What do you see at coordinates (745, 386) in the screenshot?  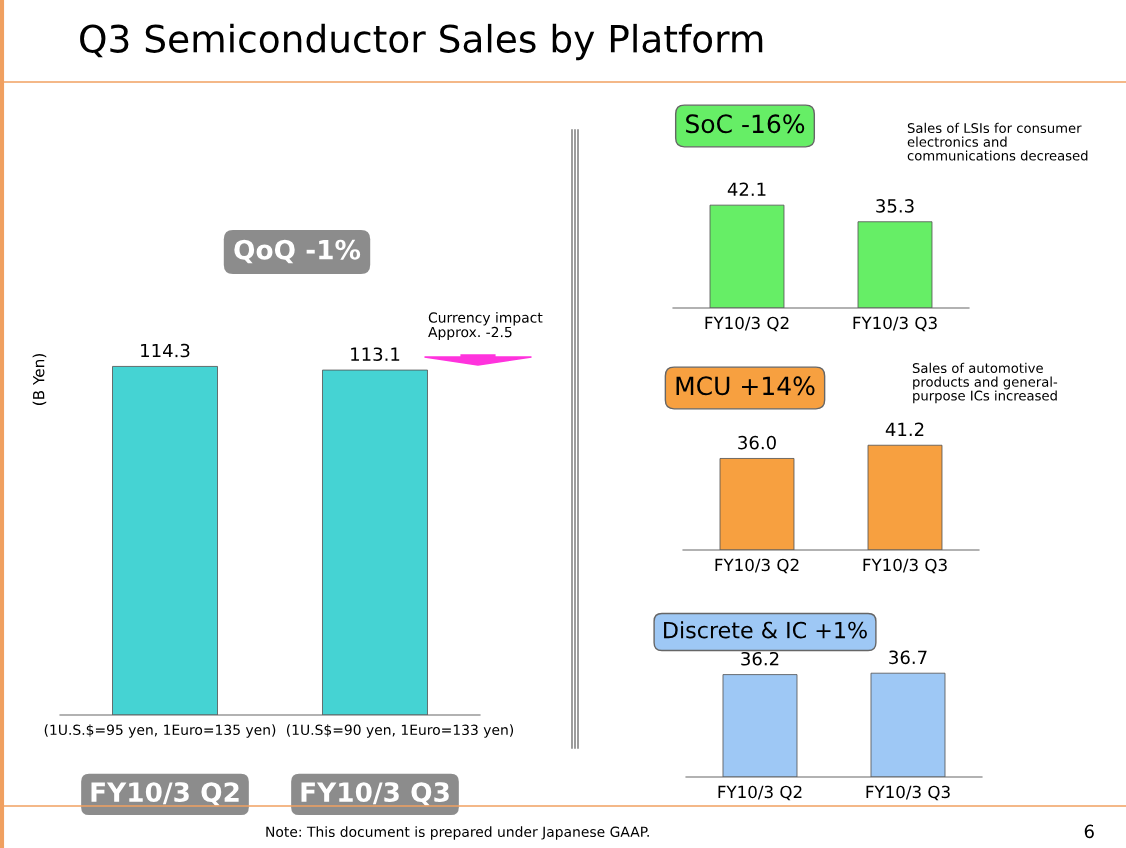 I see `chart-title: MCU +14%` at bounding box center [745, 386].